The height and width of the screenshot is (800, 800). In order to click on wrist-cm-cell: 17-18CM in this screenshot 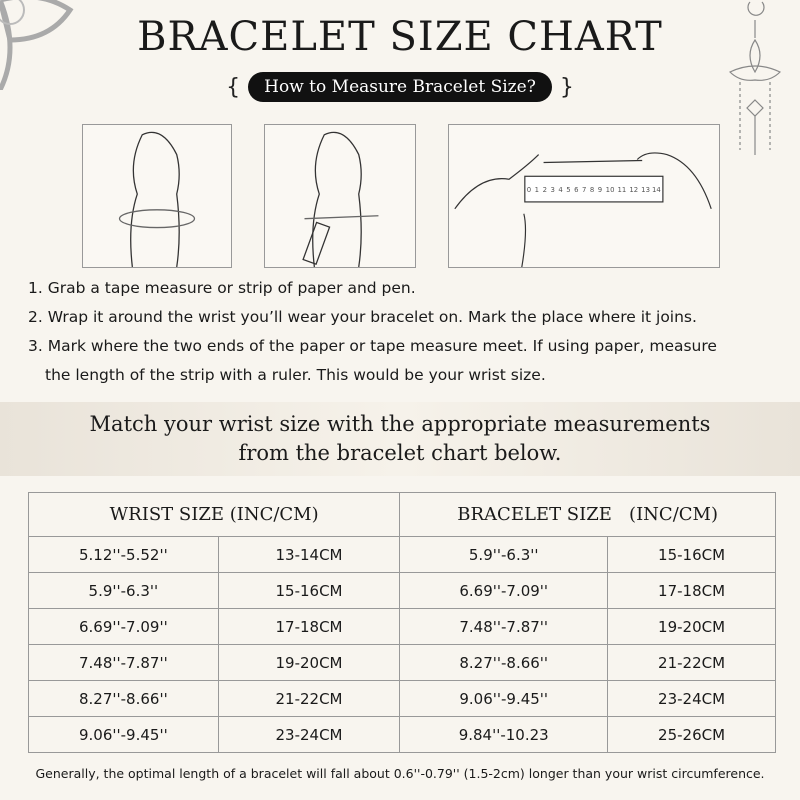, I will do `click(309, 626)`.